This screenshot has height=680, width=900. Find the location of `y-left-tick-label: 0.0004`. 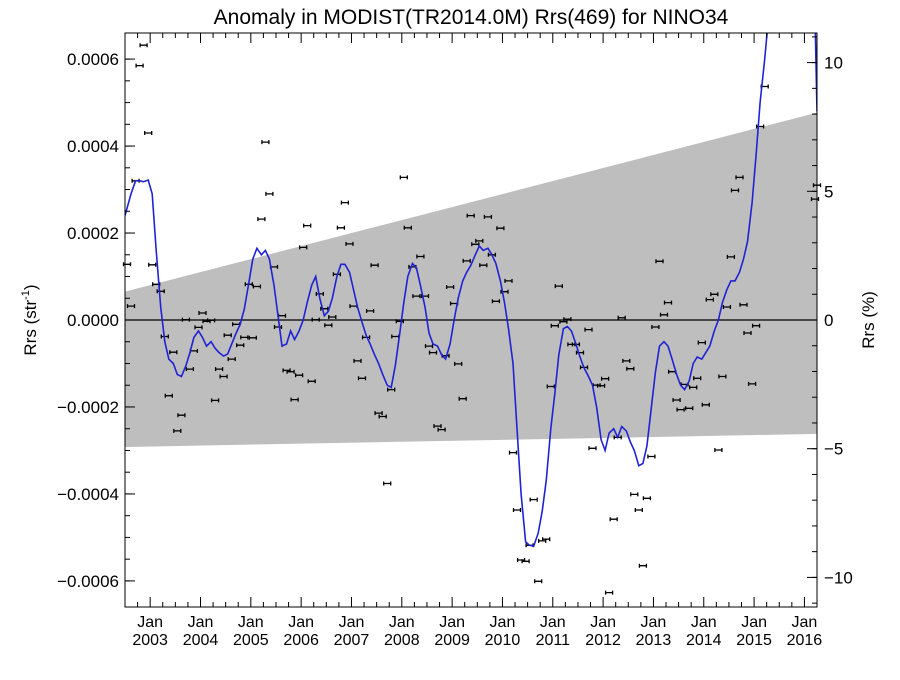

y-left-tick-label: 0.0004 is located at coordinates (93, 146).